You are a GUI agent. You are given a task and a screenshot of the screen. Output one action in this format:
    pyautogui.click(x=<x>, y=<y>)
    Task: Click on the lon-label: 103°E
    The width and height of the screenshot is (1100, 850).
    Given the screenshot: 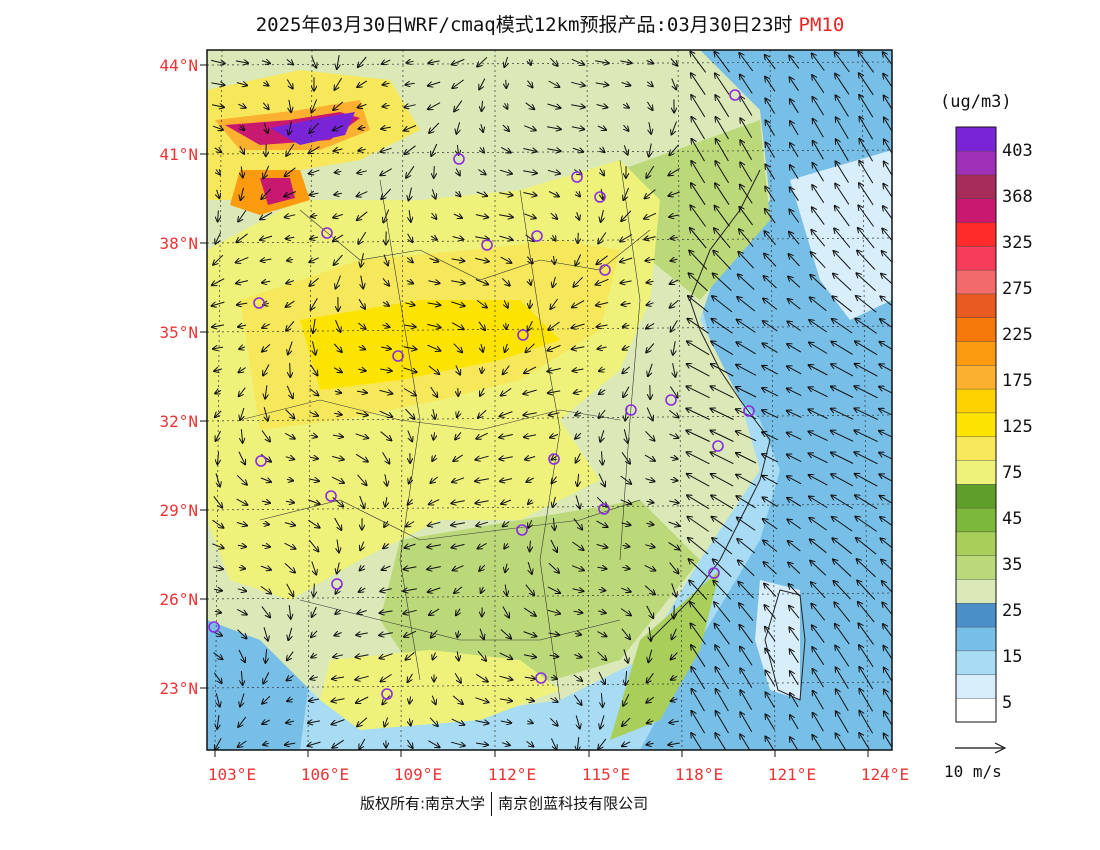 What is the action you would take?
    pyautogui.click(x=232, y=774)
    